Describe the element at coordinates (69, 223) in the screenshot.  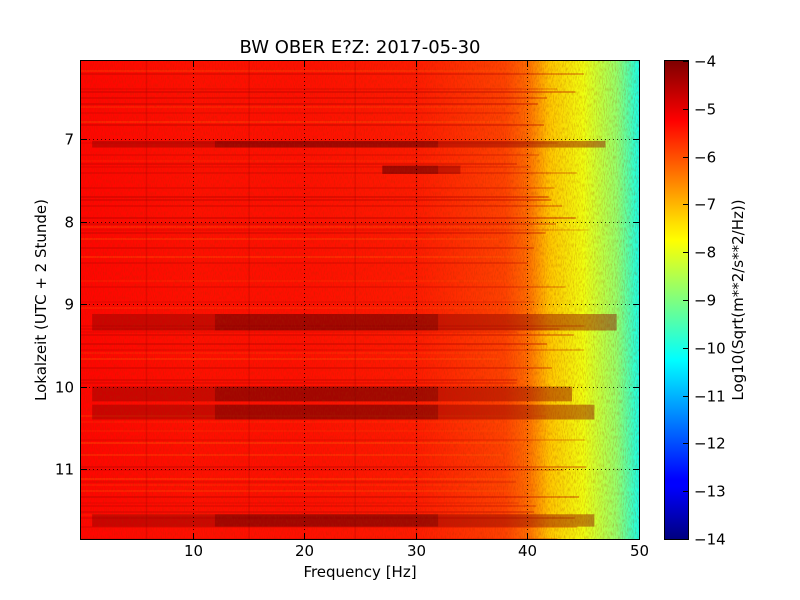
I see `y-tick-label: 8` at that location.